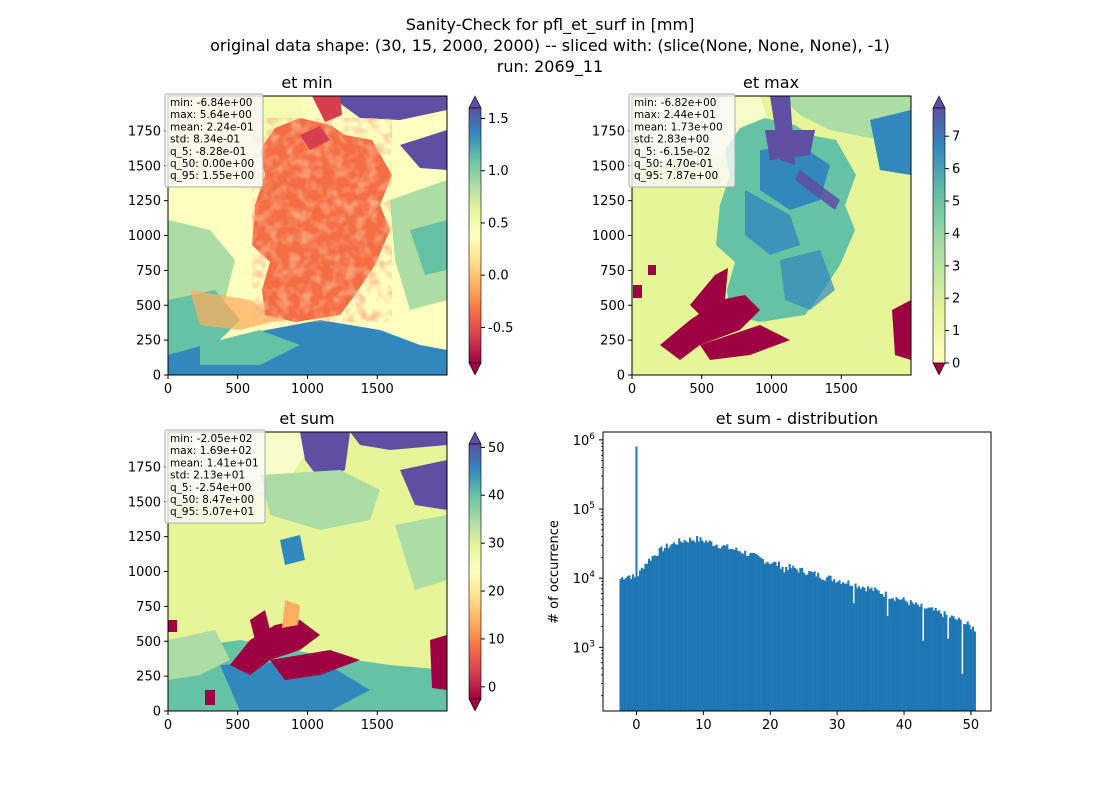  Describe the element at coordinates (584, 440) in the screenshot. I see `hist-y-tick-label: 10⁶` at that location.